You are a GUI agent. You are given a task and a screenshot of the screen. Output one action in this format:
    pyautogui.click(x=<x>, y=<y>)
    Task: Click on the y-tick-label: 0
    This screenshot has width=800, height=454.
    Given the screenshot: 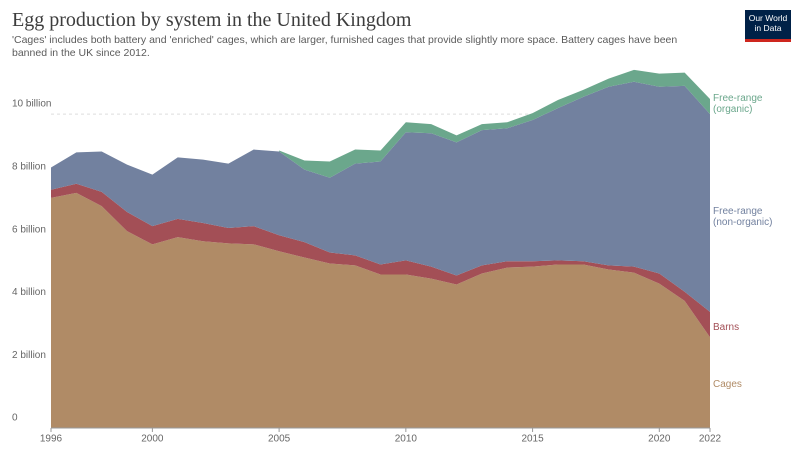 What is the action you would take?
    pyautogui.click(x=15, y=418)
    